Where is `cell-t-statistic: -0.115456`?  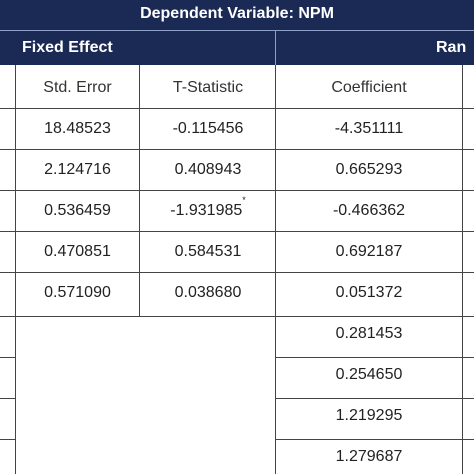
cell-t-statistic: -0.115456 is located at coordinates (208, 128).